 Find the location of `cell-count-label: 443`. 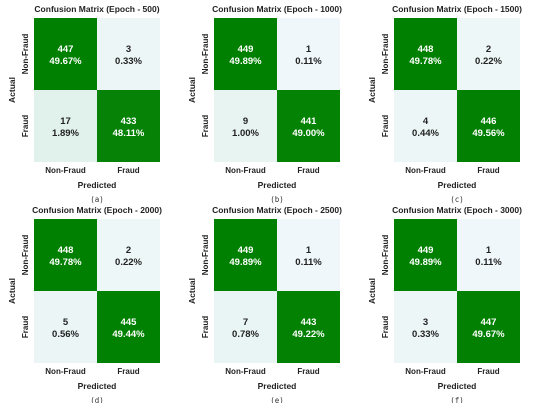

cell-count-label: 443 is located at coordinates (309, 322).